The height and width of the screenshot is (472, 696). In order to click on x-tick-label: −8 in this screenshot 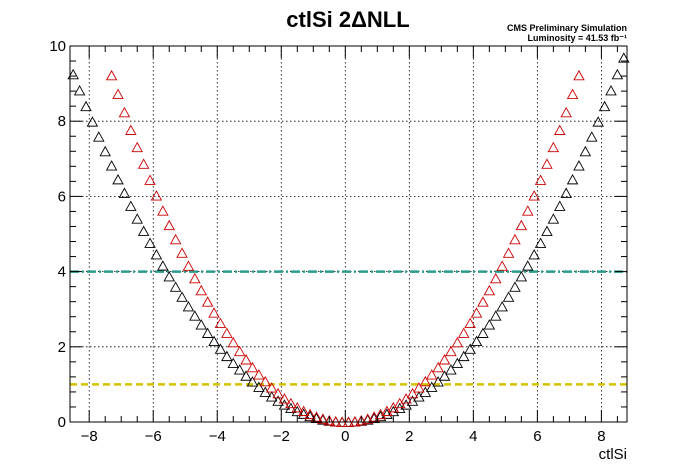, I will do `click(89, 436)`.